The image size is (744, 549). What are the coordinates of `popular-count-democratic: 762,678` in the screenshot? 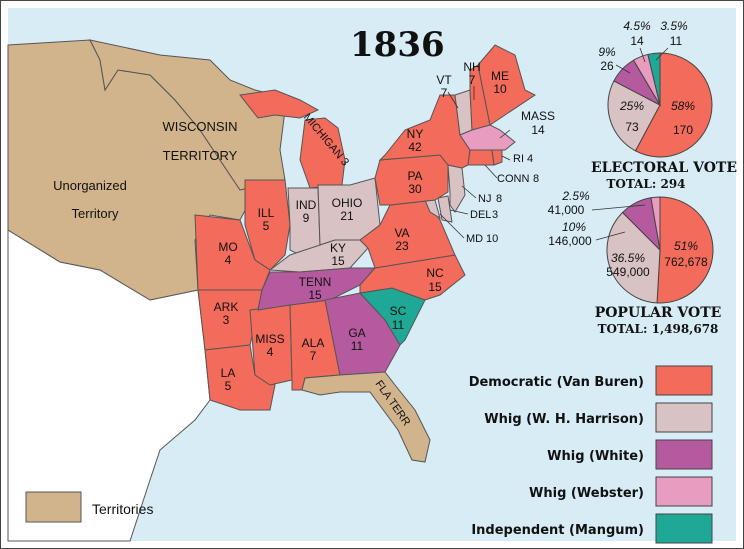 It's located at (686, 262).